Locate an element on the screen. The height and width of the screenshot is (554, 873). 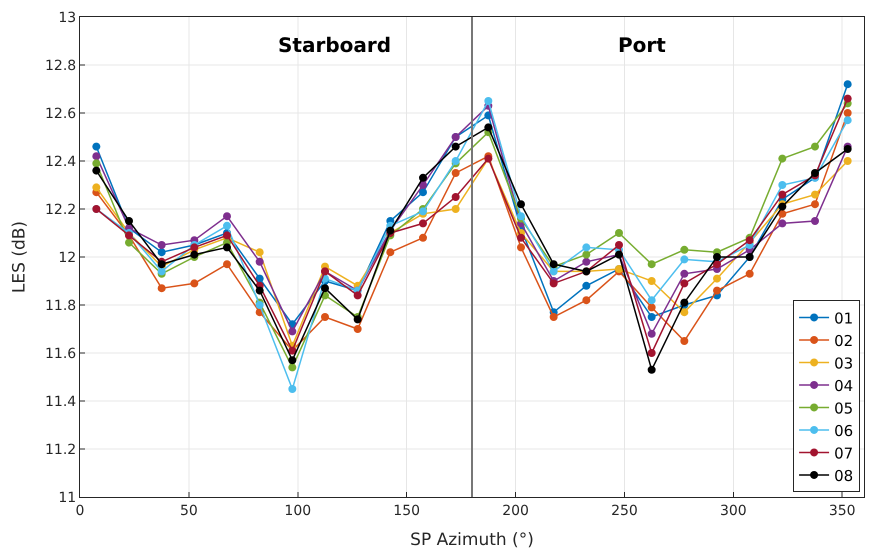
y-tick-label: 12.6 is located at coordinates (60, 114).